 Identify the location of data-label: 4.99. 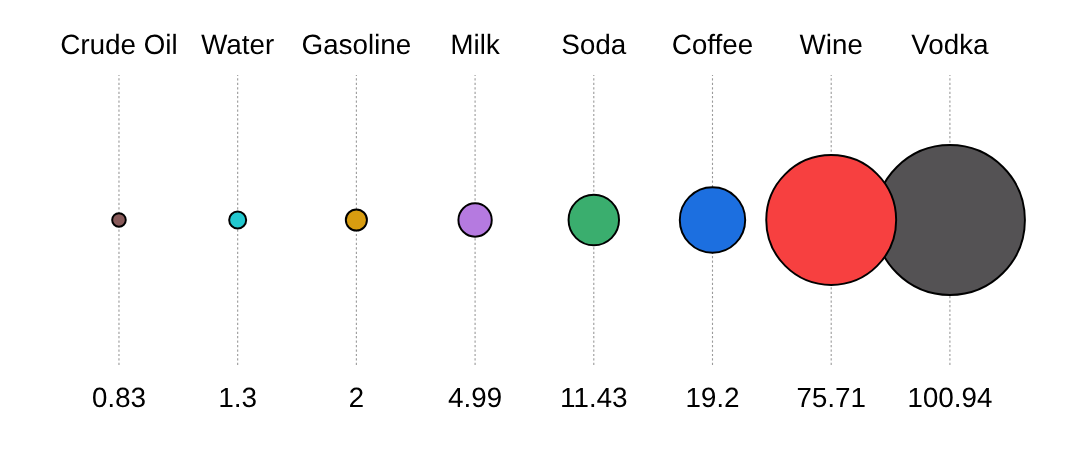
(474, 397).